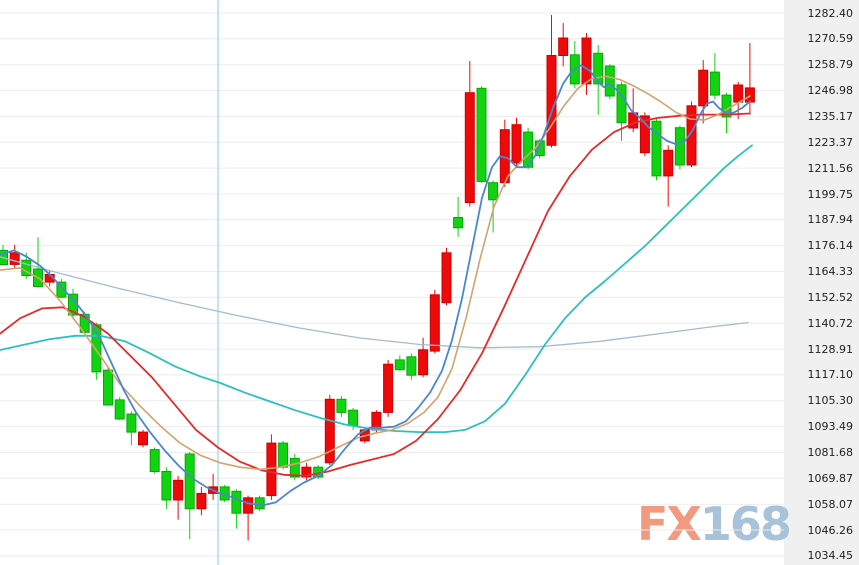 The height and width of the screenshot is (565, 859). I want to click on y-axis-label: 1034.45, so click(830, 556).